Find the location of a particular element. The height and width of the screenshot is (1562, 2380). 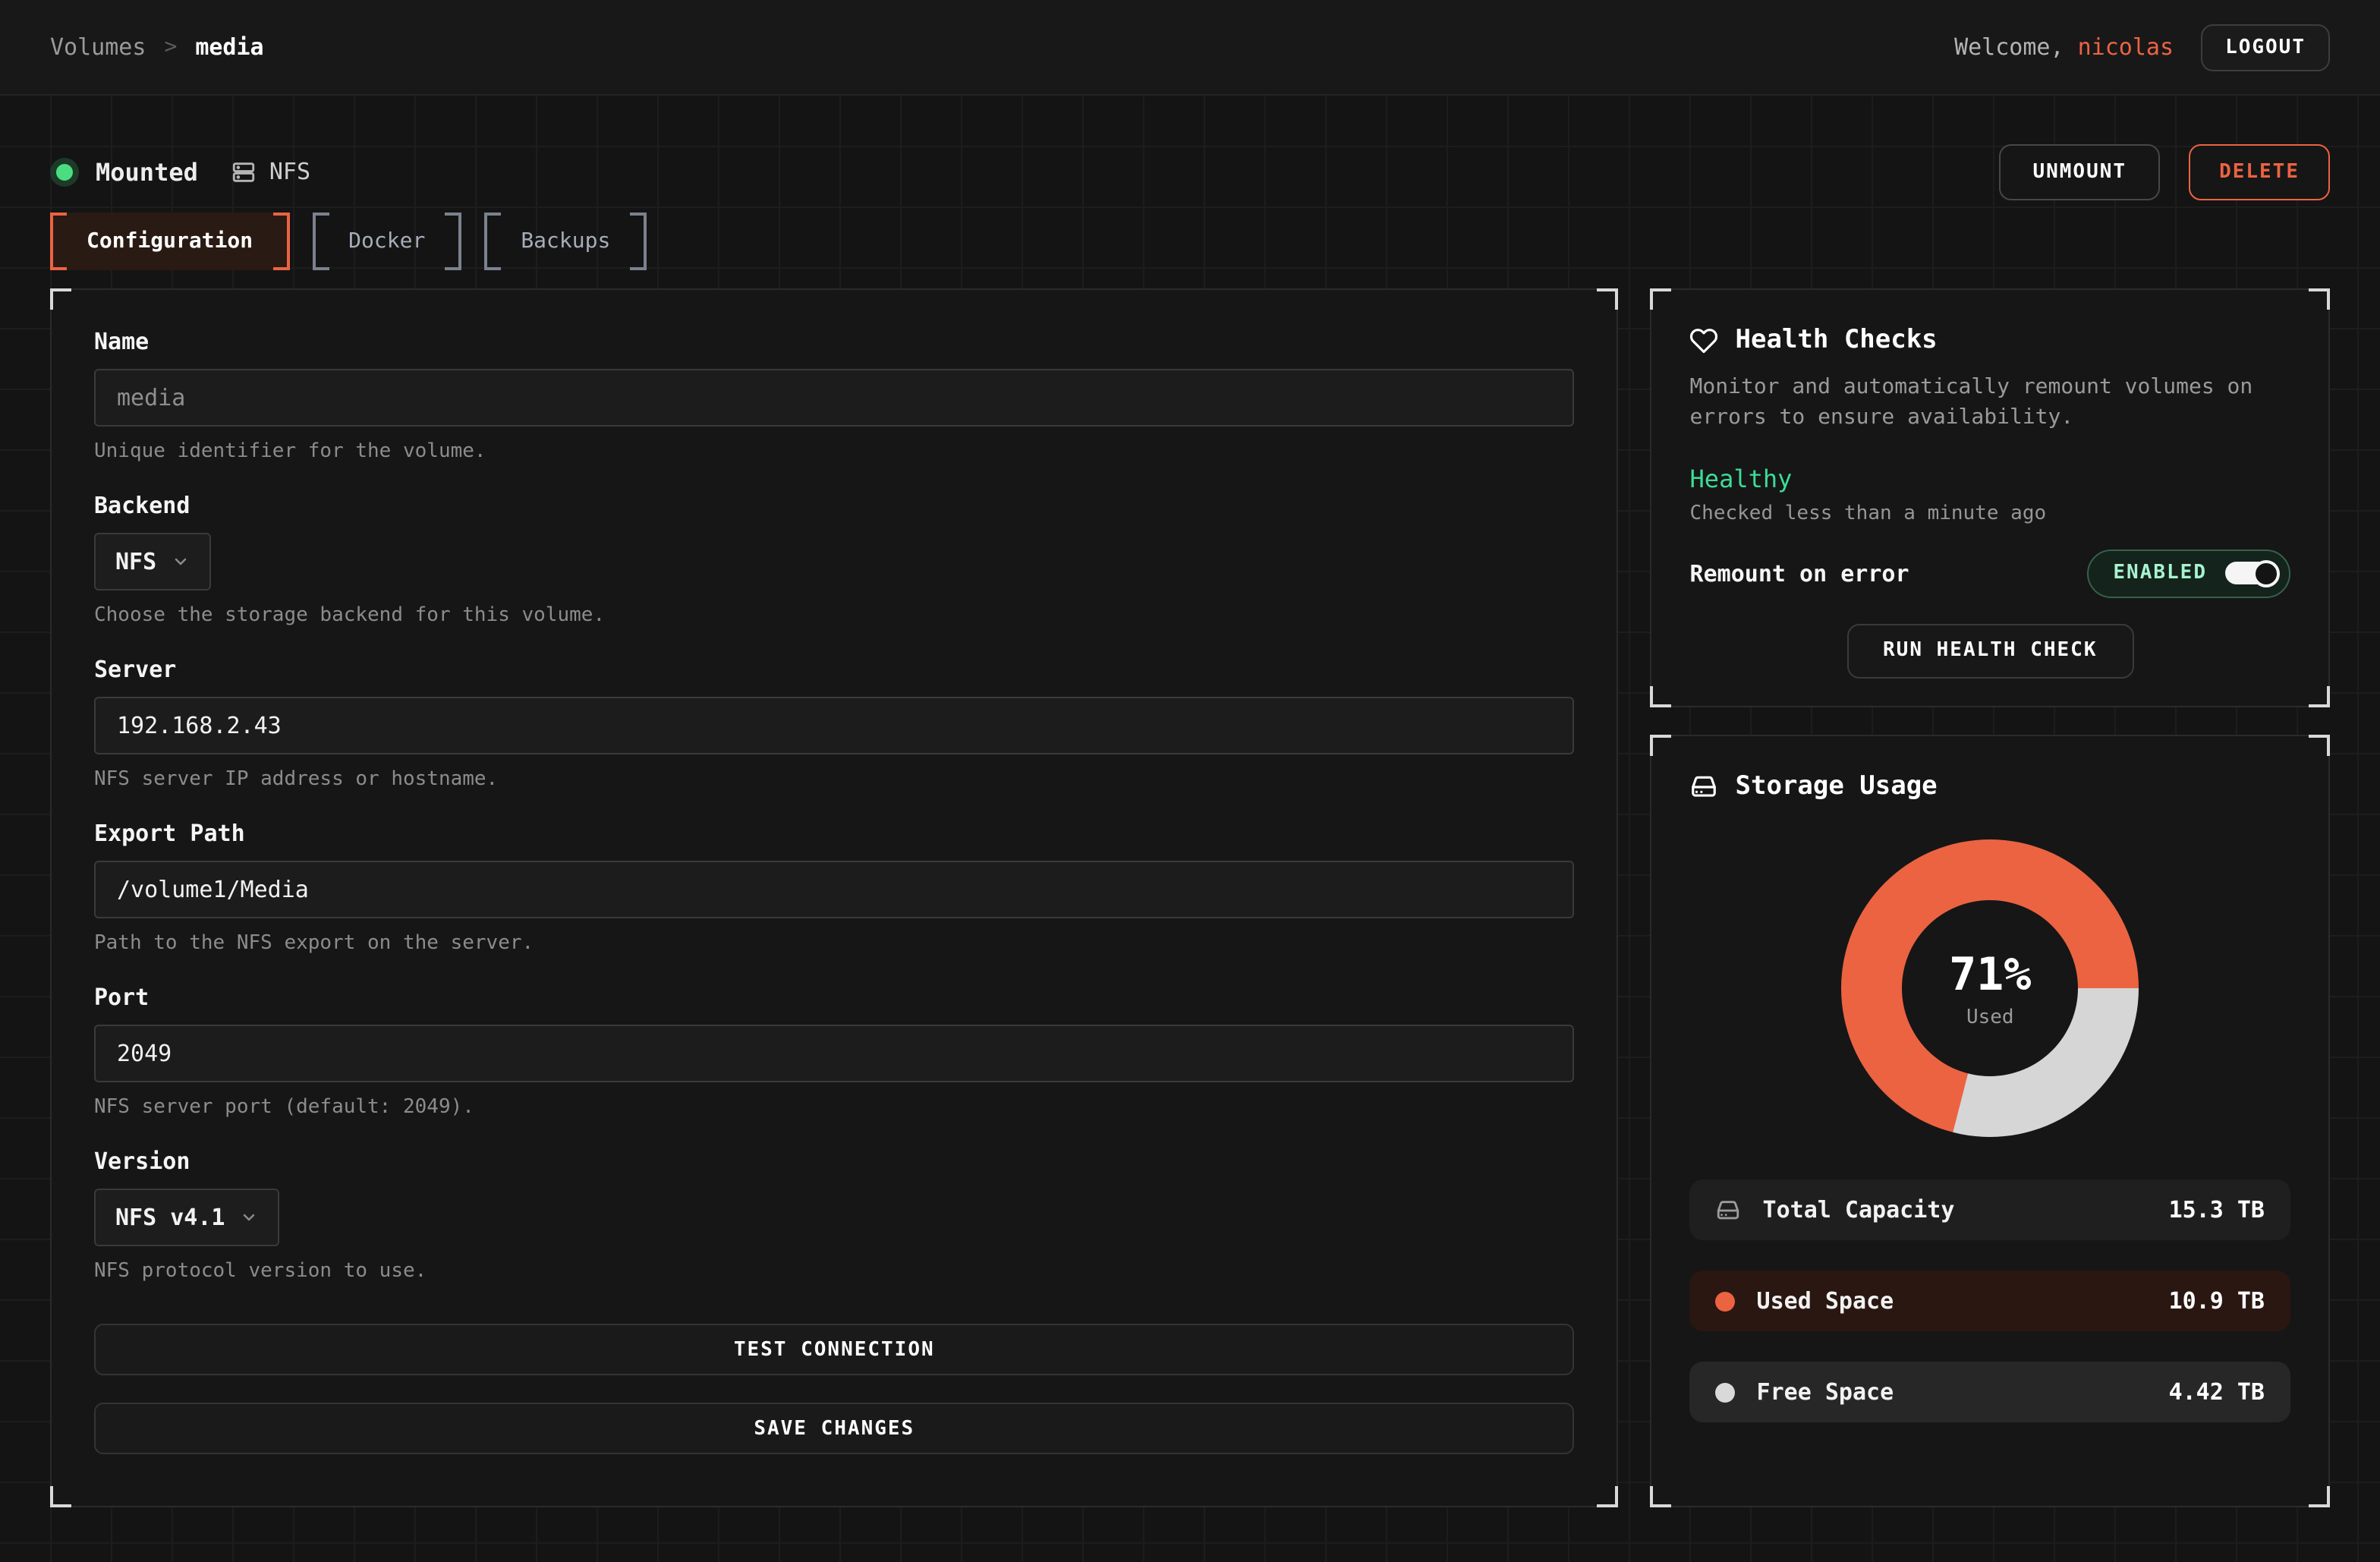

version-label: Version is located at coordinates (142, 1161).